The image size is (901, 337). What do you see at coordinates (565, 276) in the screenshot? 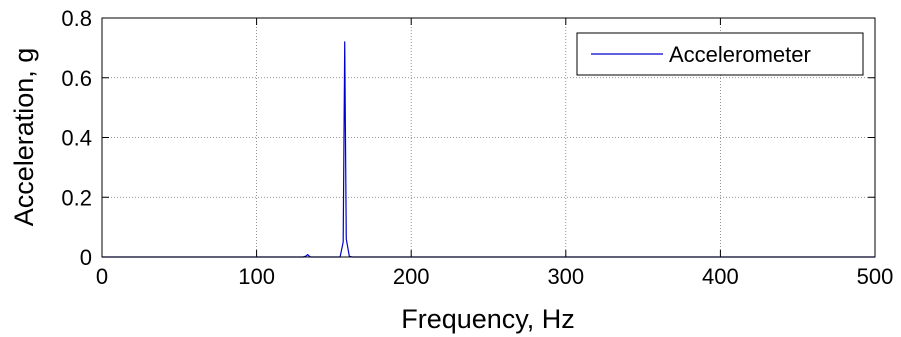
I see `x-tick-label: 300` at bounding box center [565, 276].